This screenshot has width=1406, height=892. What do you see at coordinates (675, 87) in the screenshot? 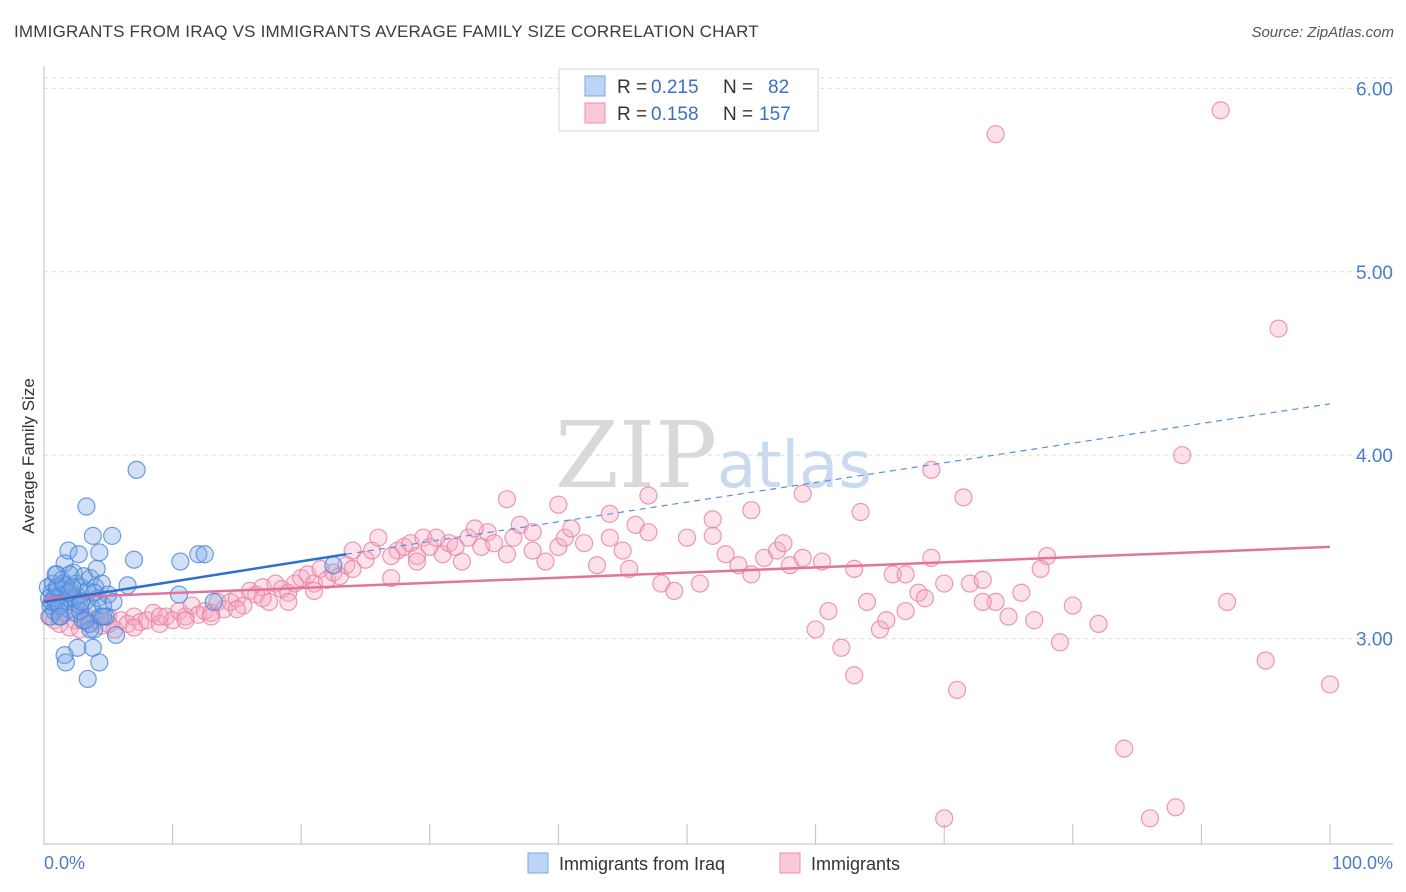
I see `legend-r-value-1: 0.215` at bounding box center [675, 87].